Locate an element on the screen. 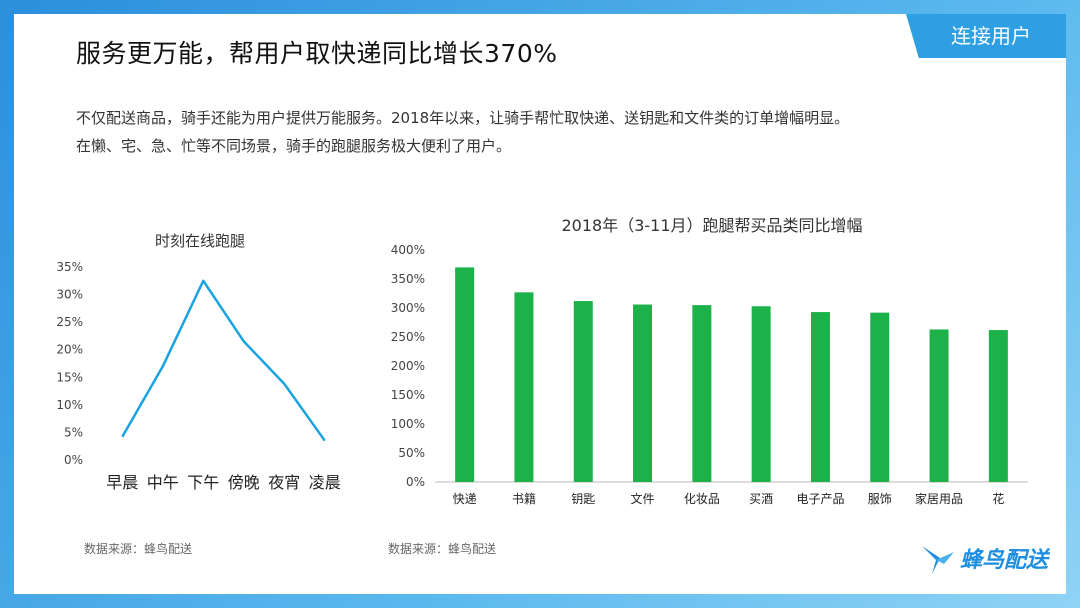  bar-x-tick-label: 家居用品 is located at coordinates (939, 498).